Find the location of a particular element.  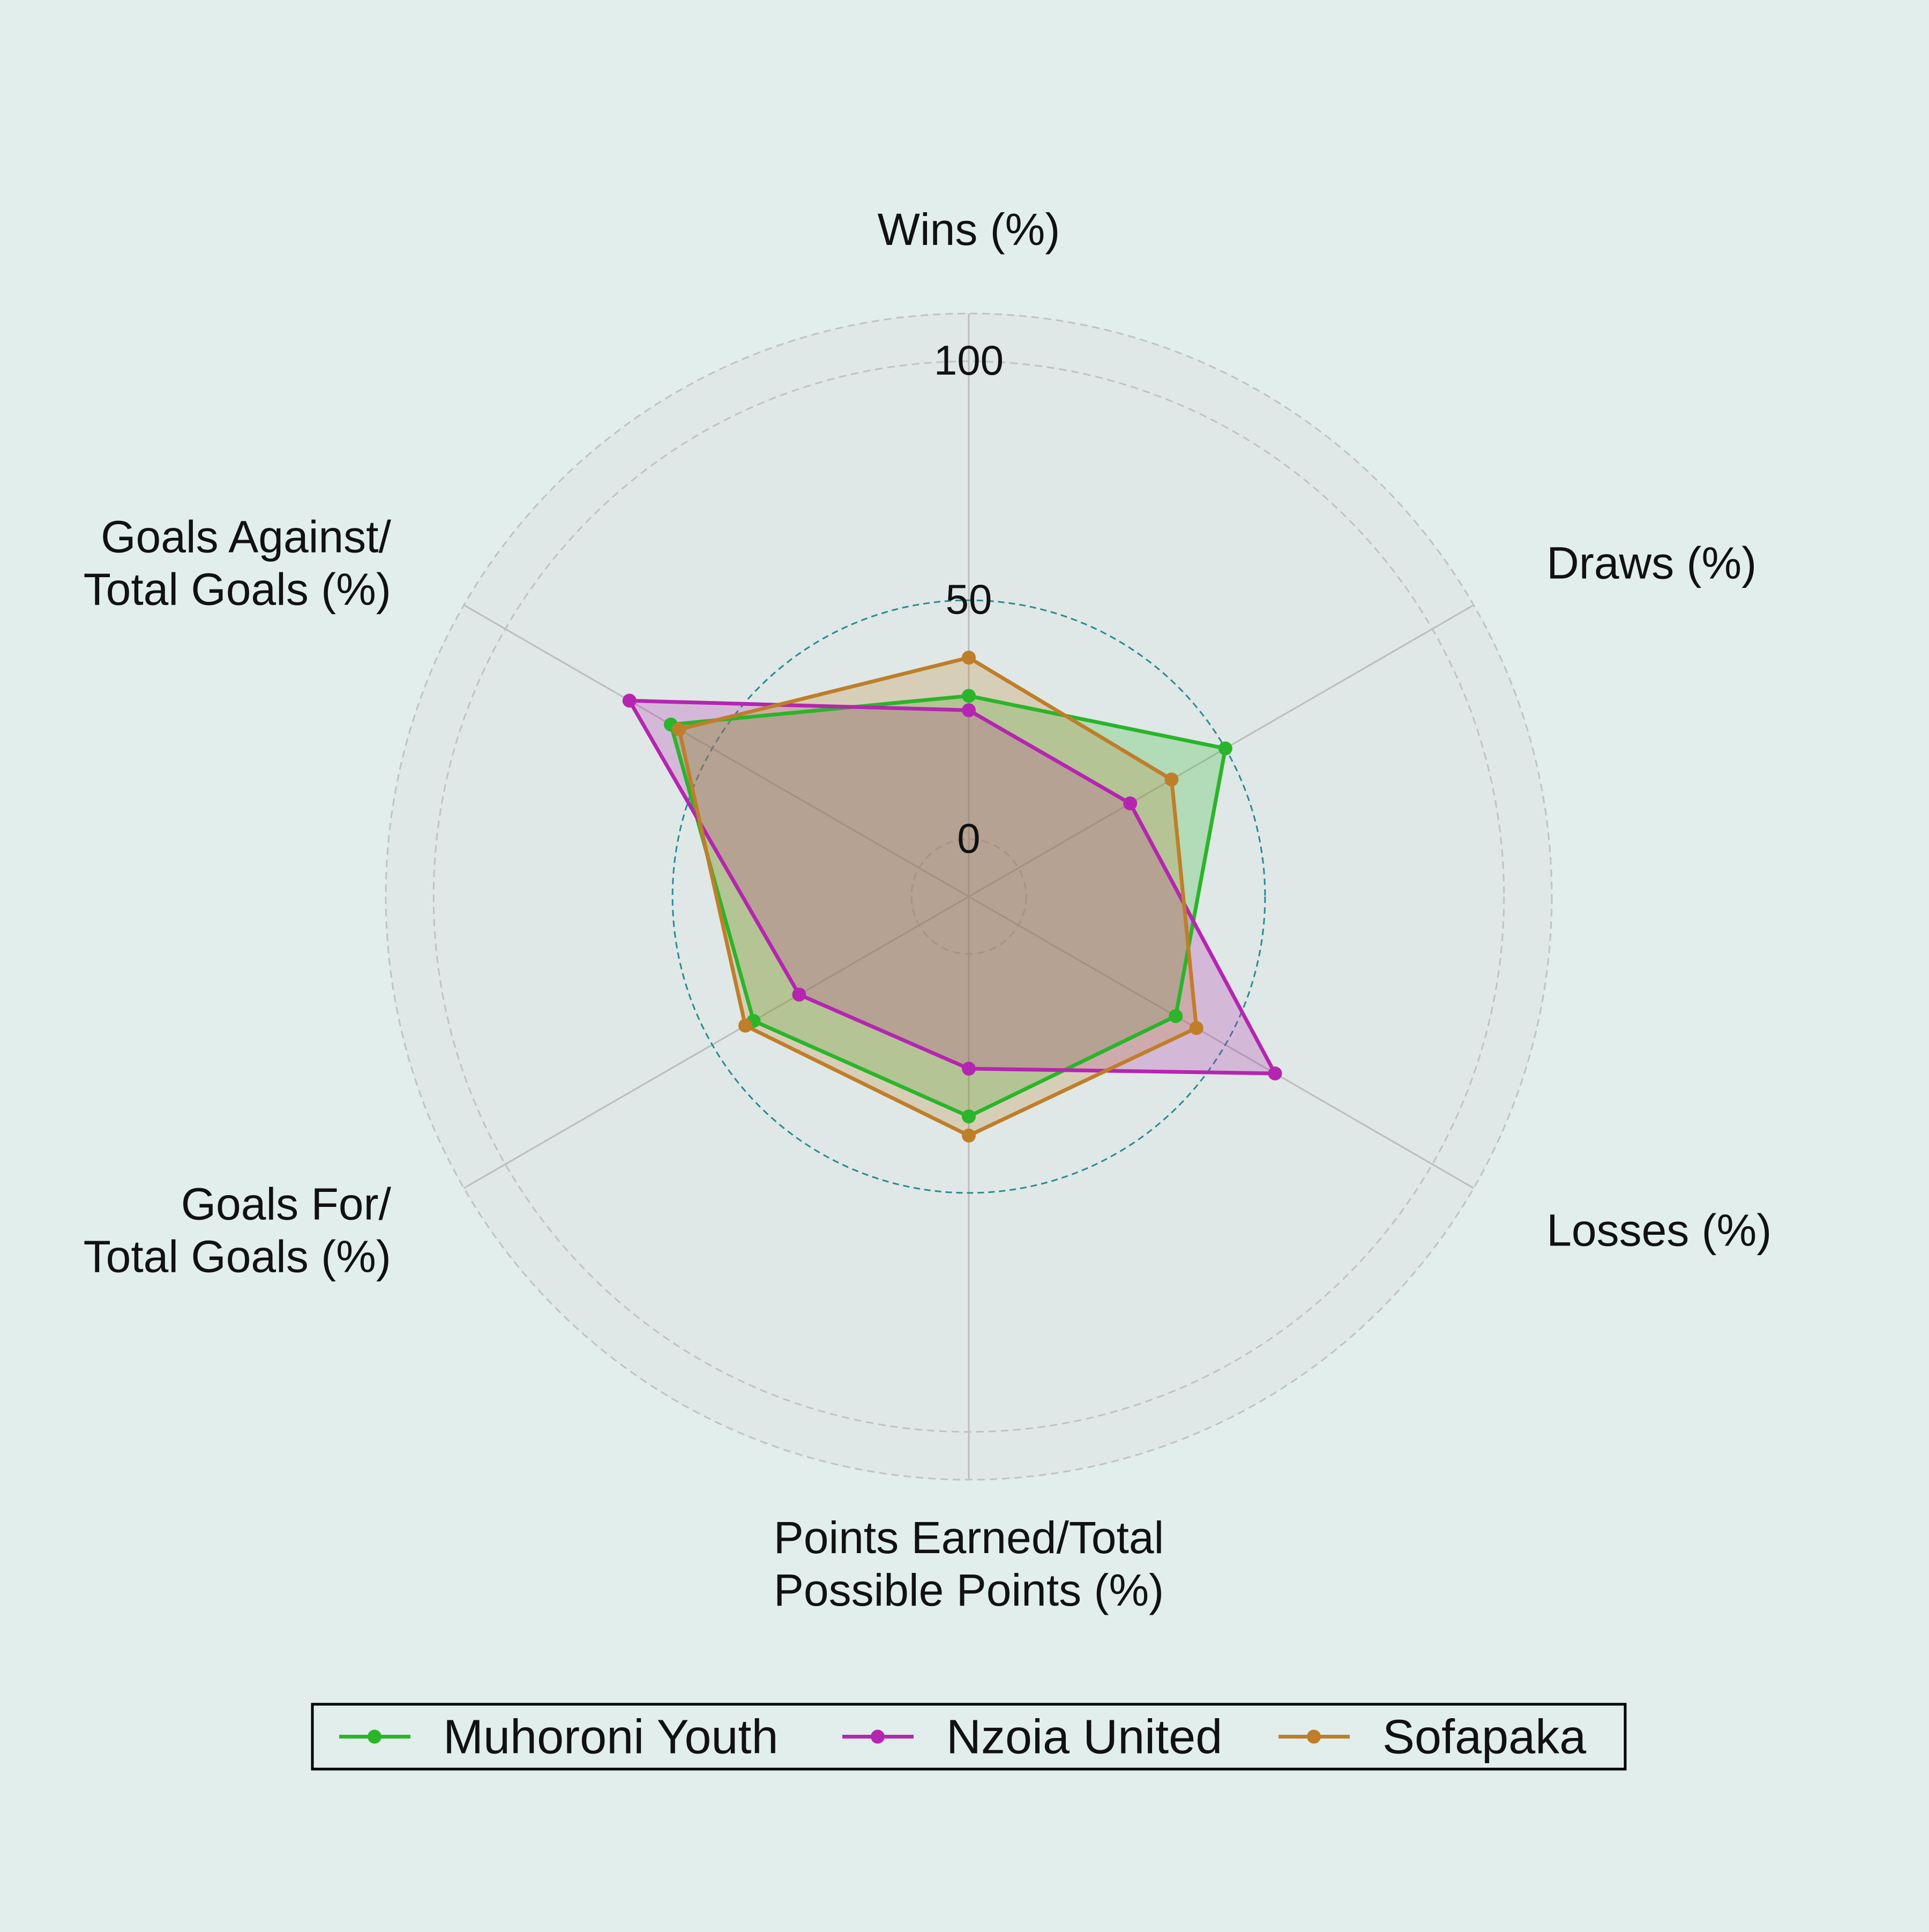

legend-label: Muhoroni Youth is located at coordinates (611, 1737).